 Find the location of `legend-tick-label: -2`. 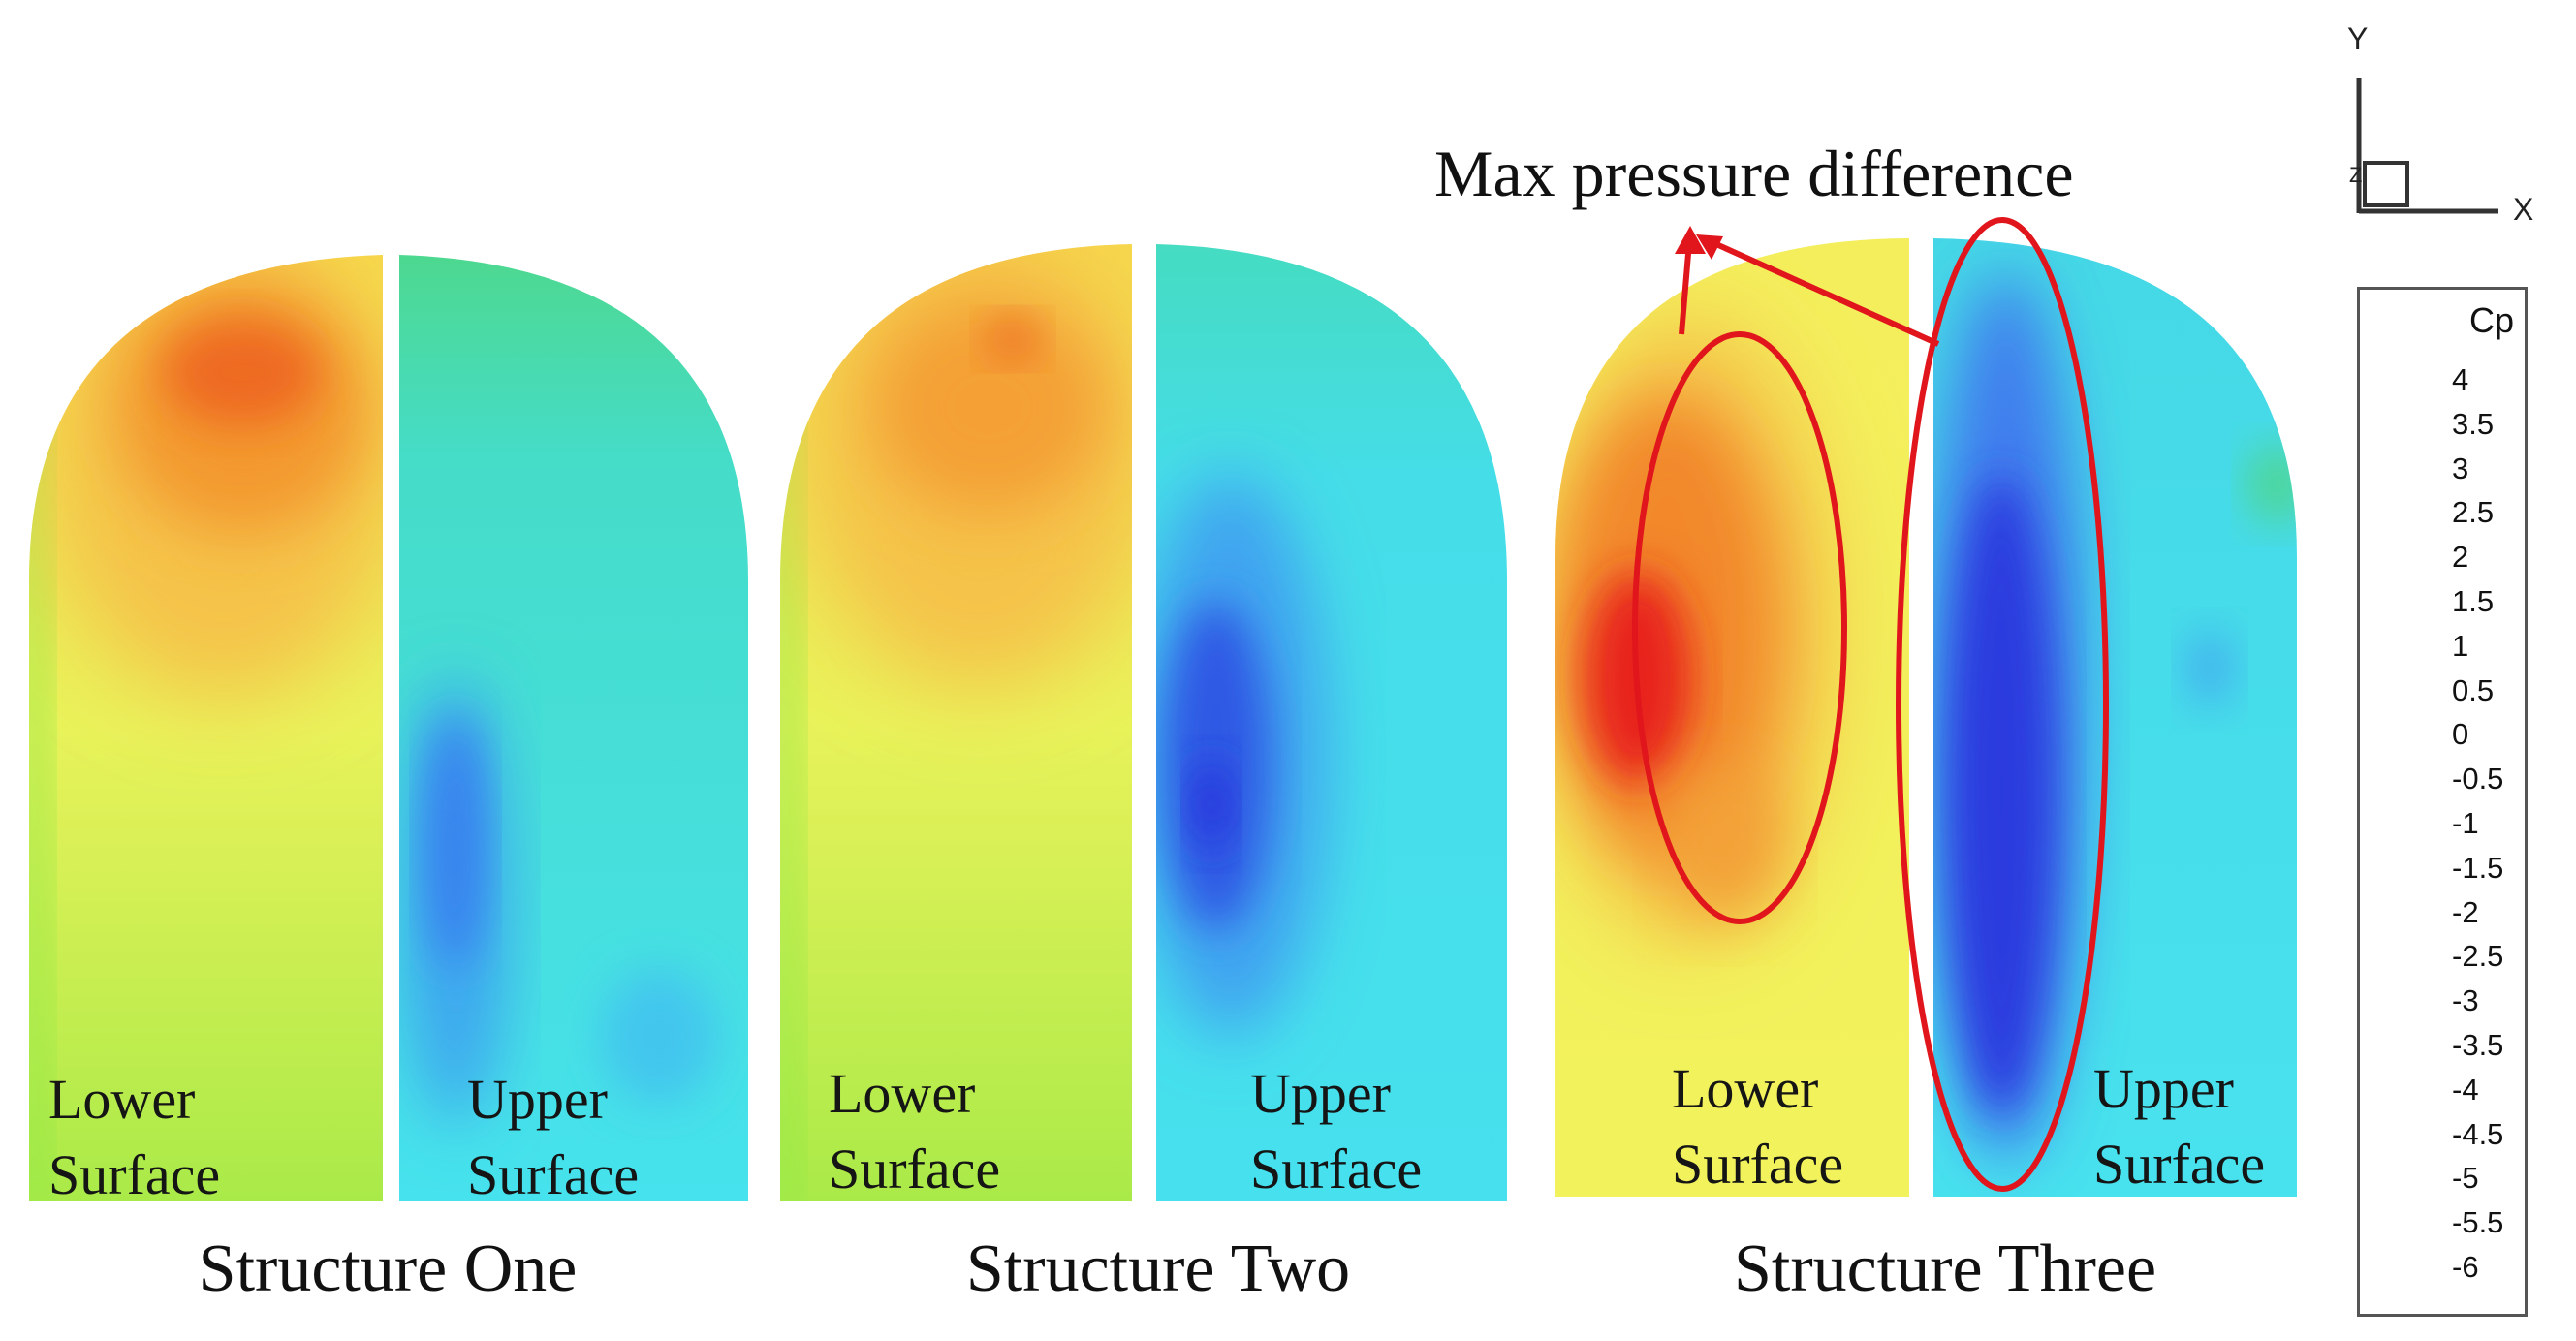

legend-tick-label: -2 is located at coordinates (2465, 911).